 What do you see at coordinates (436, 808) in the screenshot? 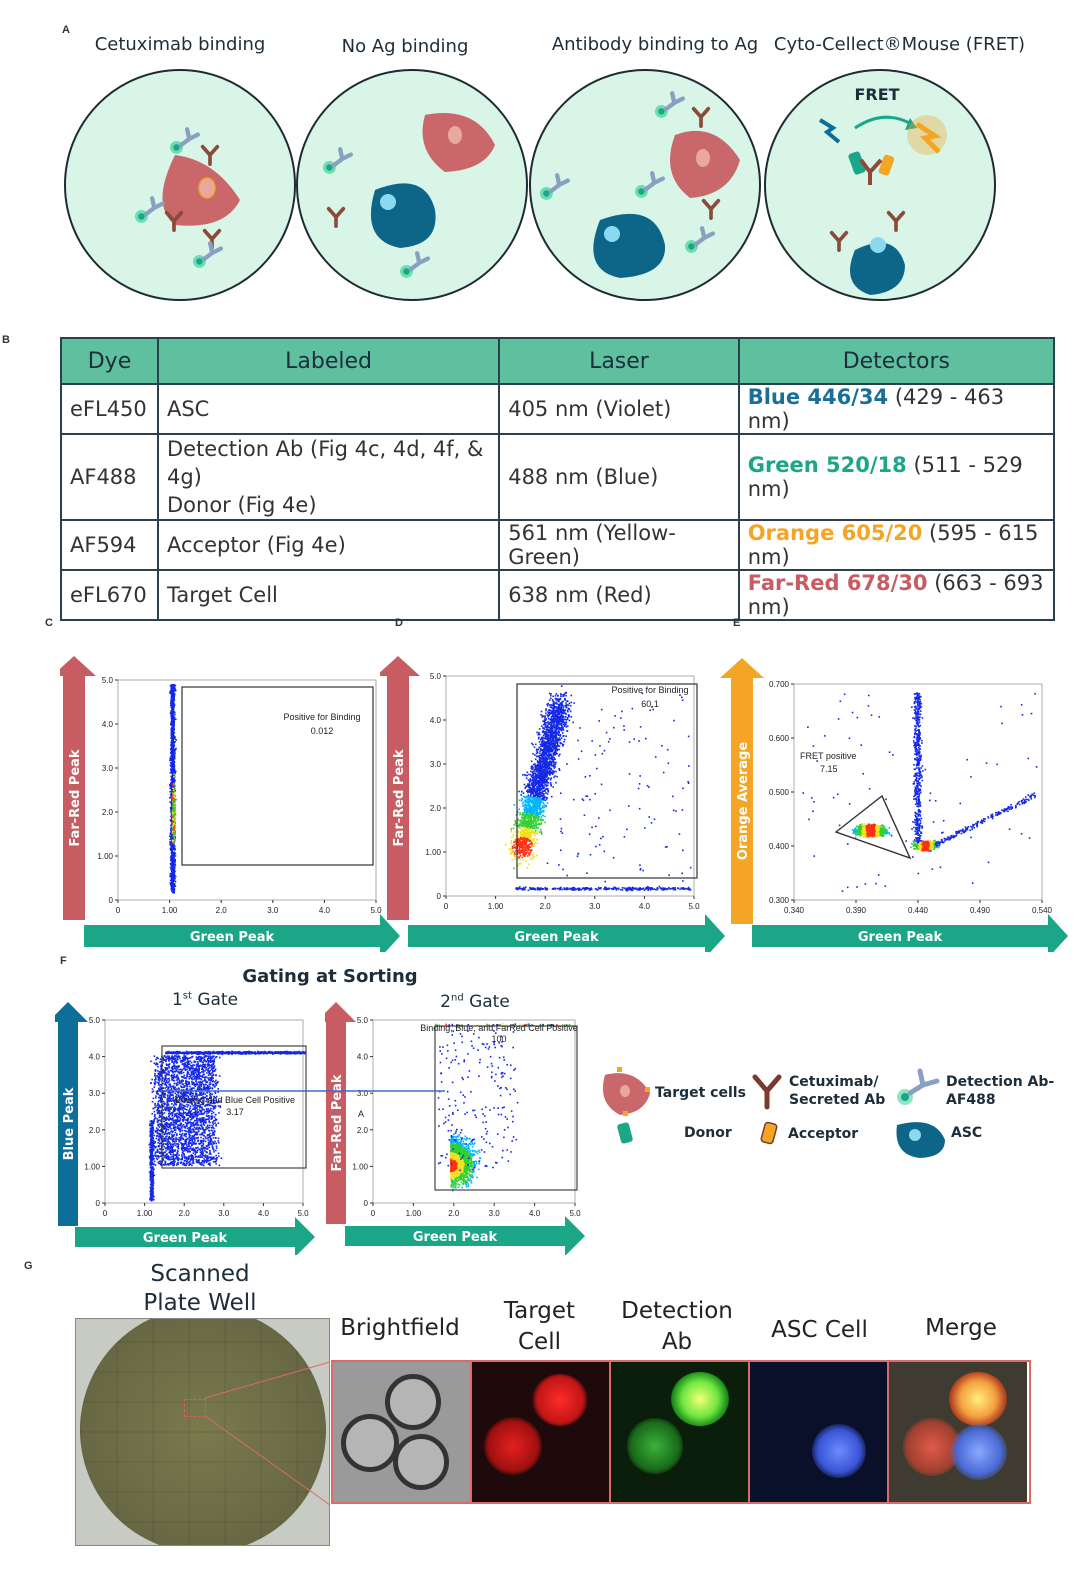
I see `y-tick-label: 2.0` at bounding box center [436, 808].